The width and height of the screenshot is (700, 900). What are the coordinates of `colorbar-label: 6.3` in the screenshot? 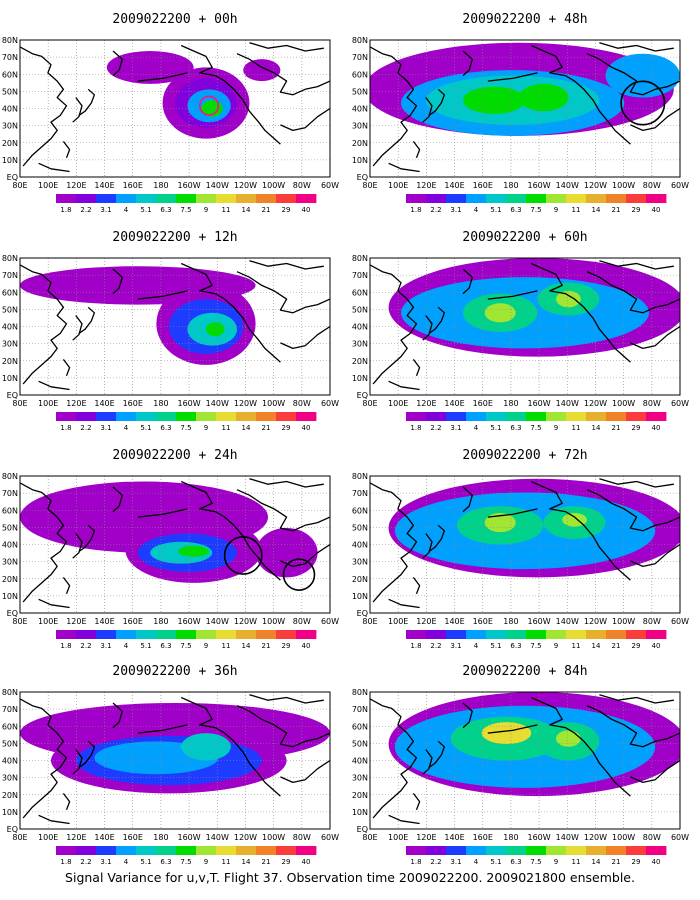 It's located at (165, 646).